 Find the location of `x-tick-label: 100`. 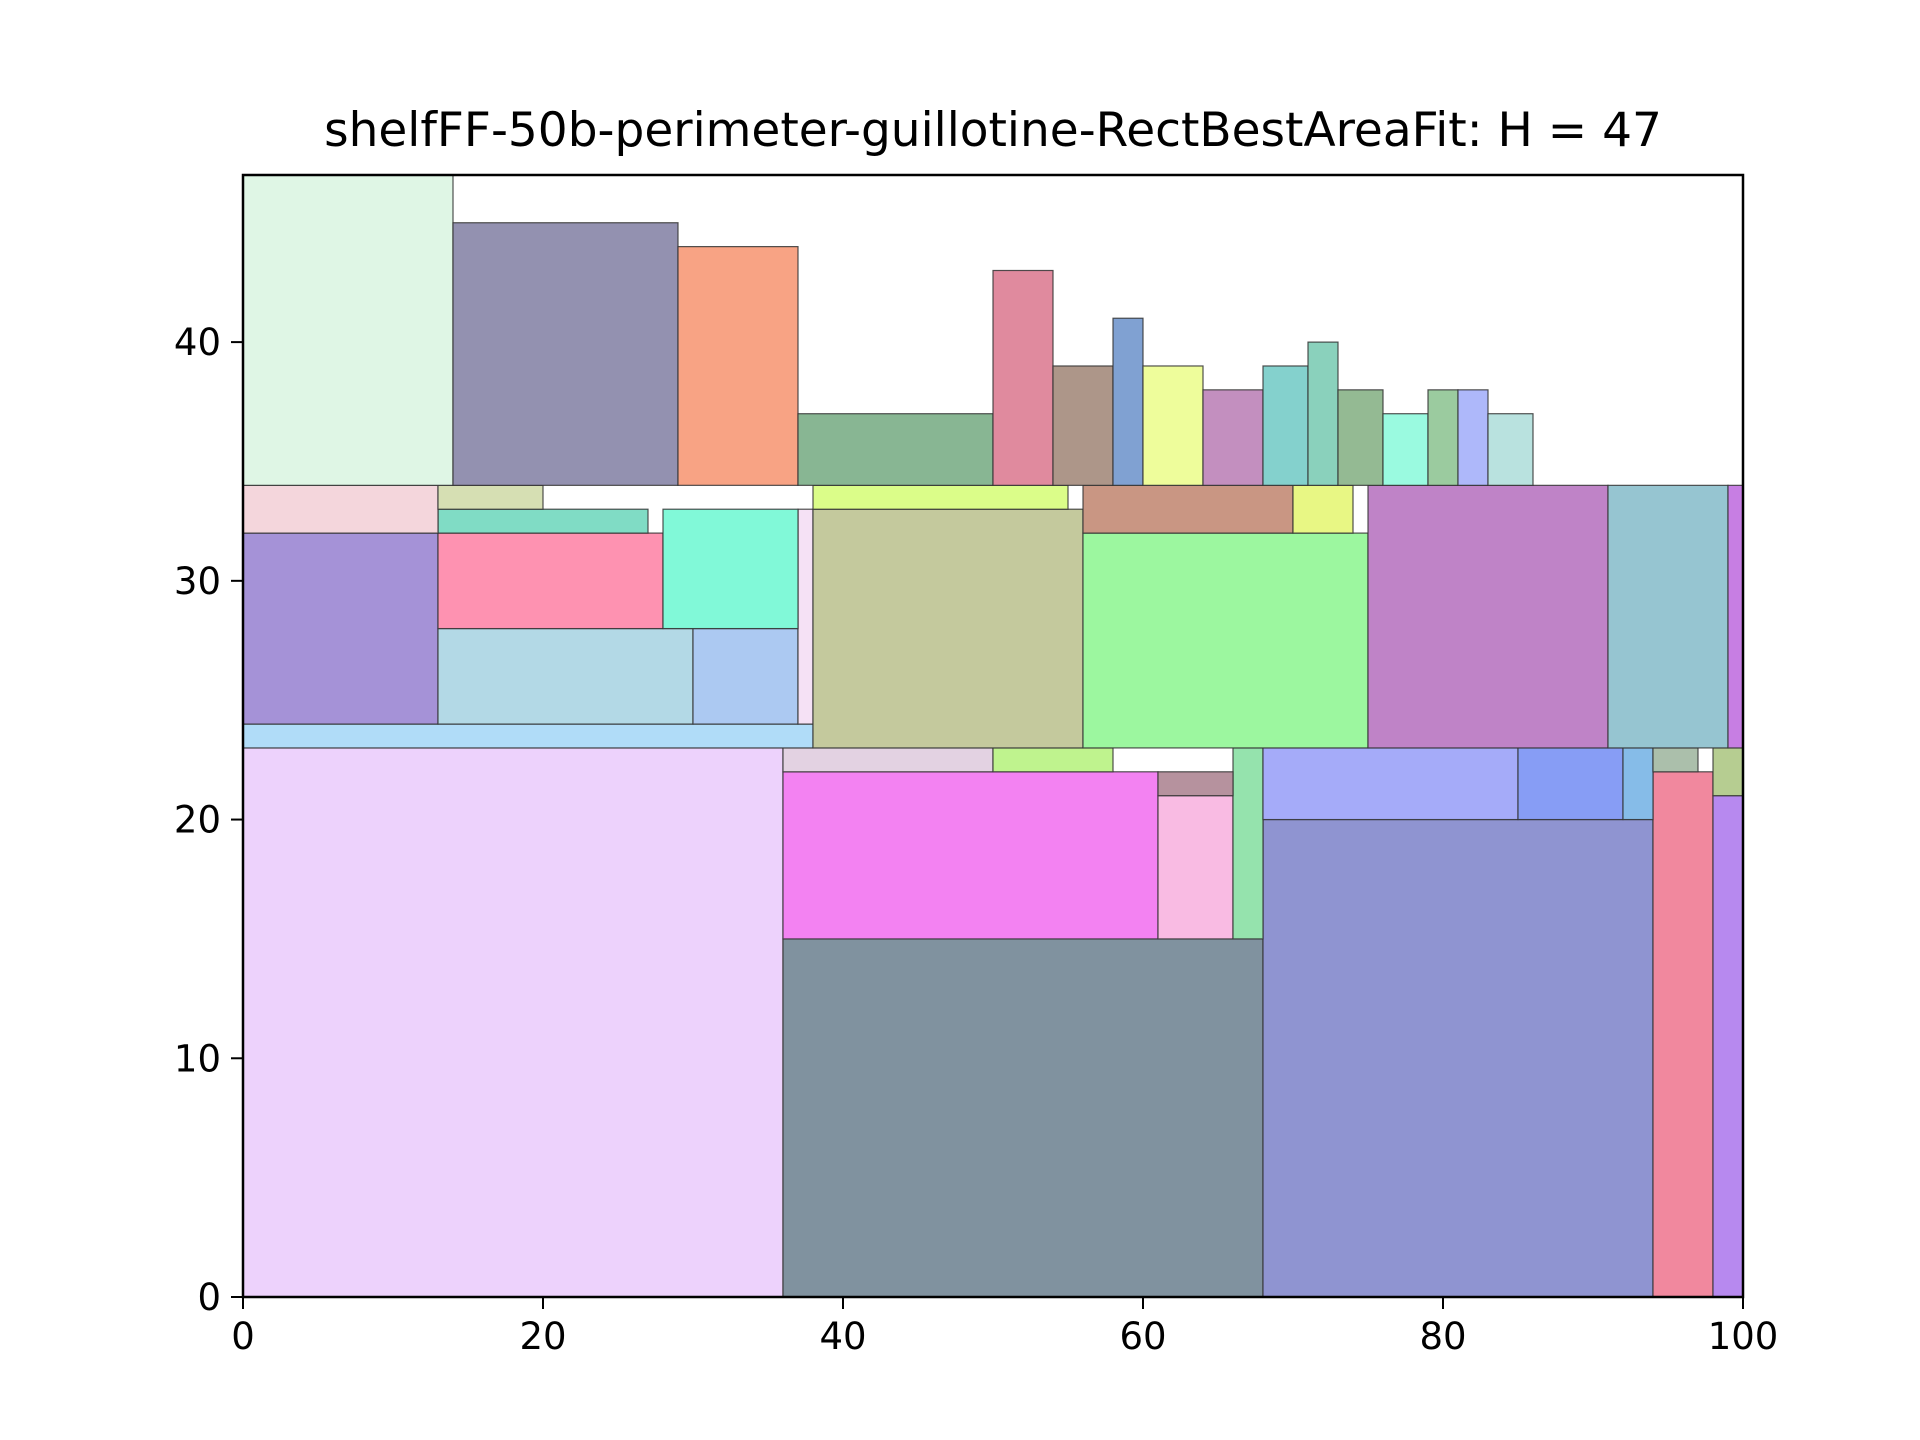

x-tick-label: 100 is located at coordinates (1743, 1336).